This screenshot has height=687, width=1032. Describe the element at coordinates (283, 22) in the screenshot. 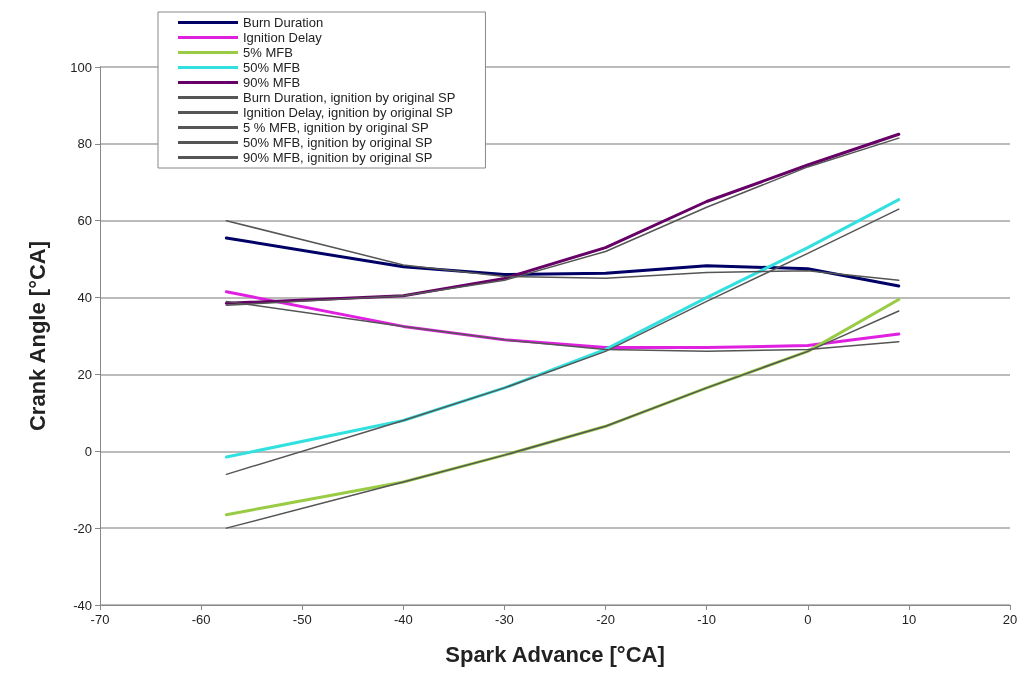

I see `legend-label: Burn Duration` at that location.